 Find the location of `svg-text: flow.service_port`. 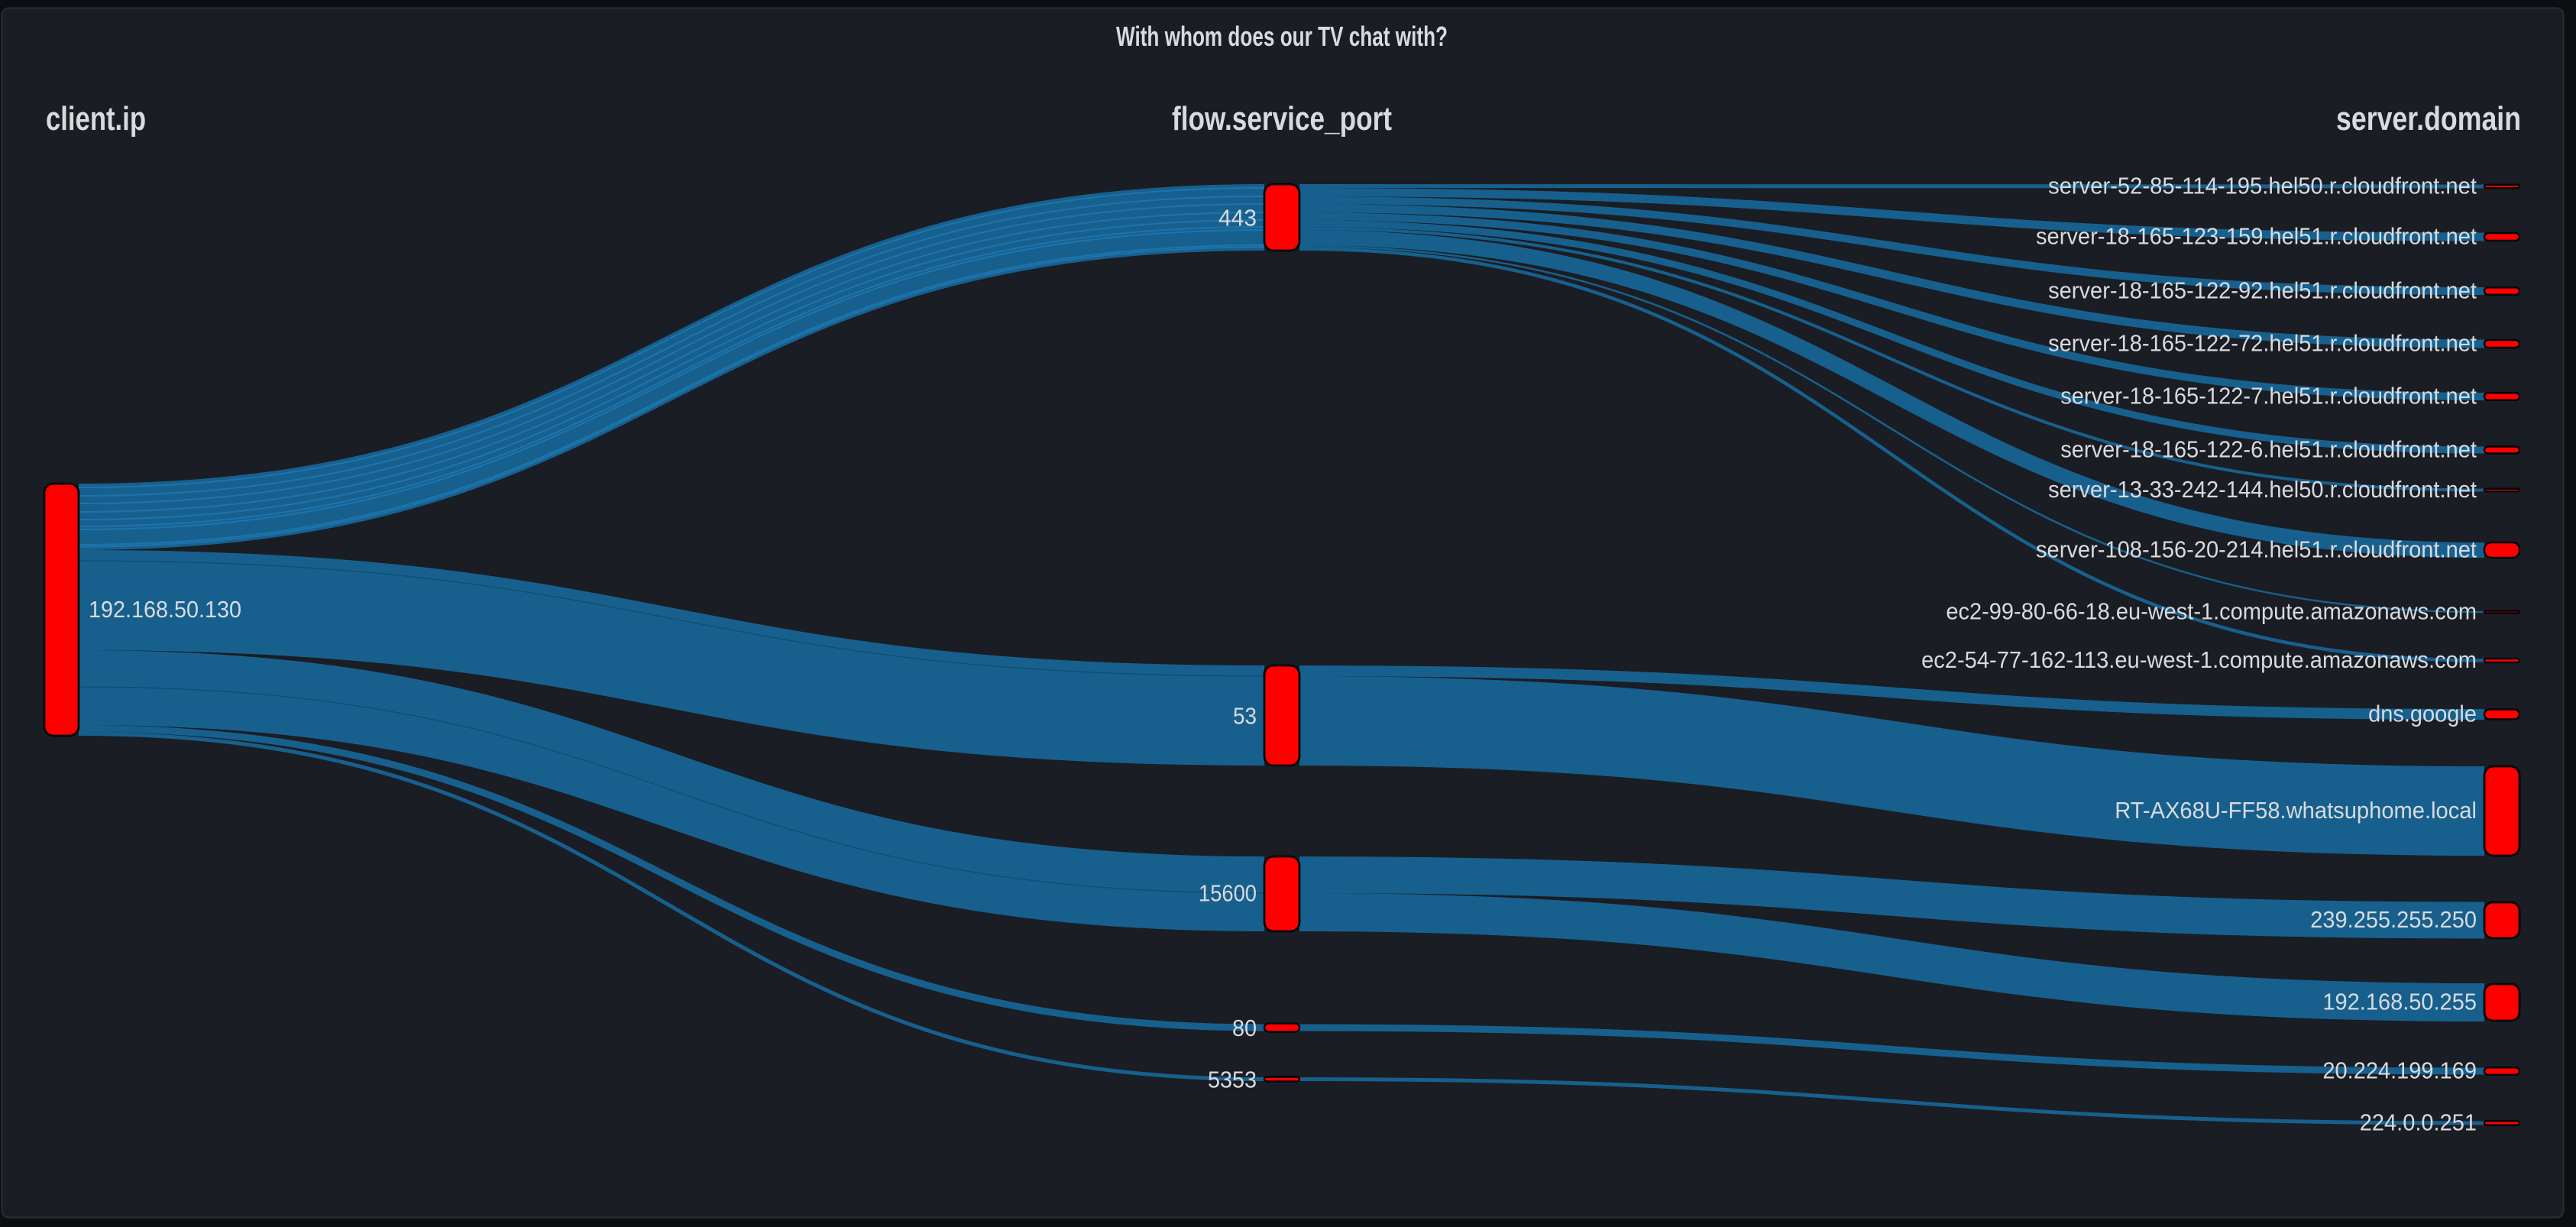

svg-text: flow.service_port is located at coordinates (1282, 119).